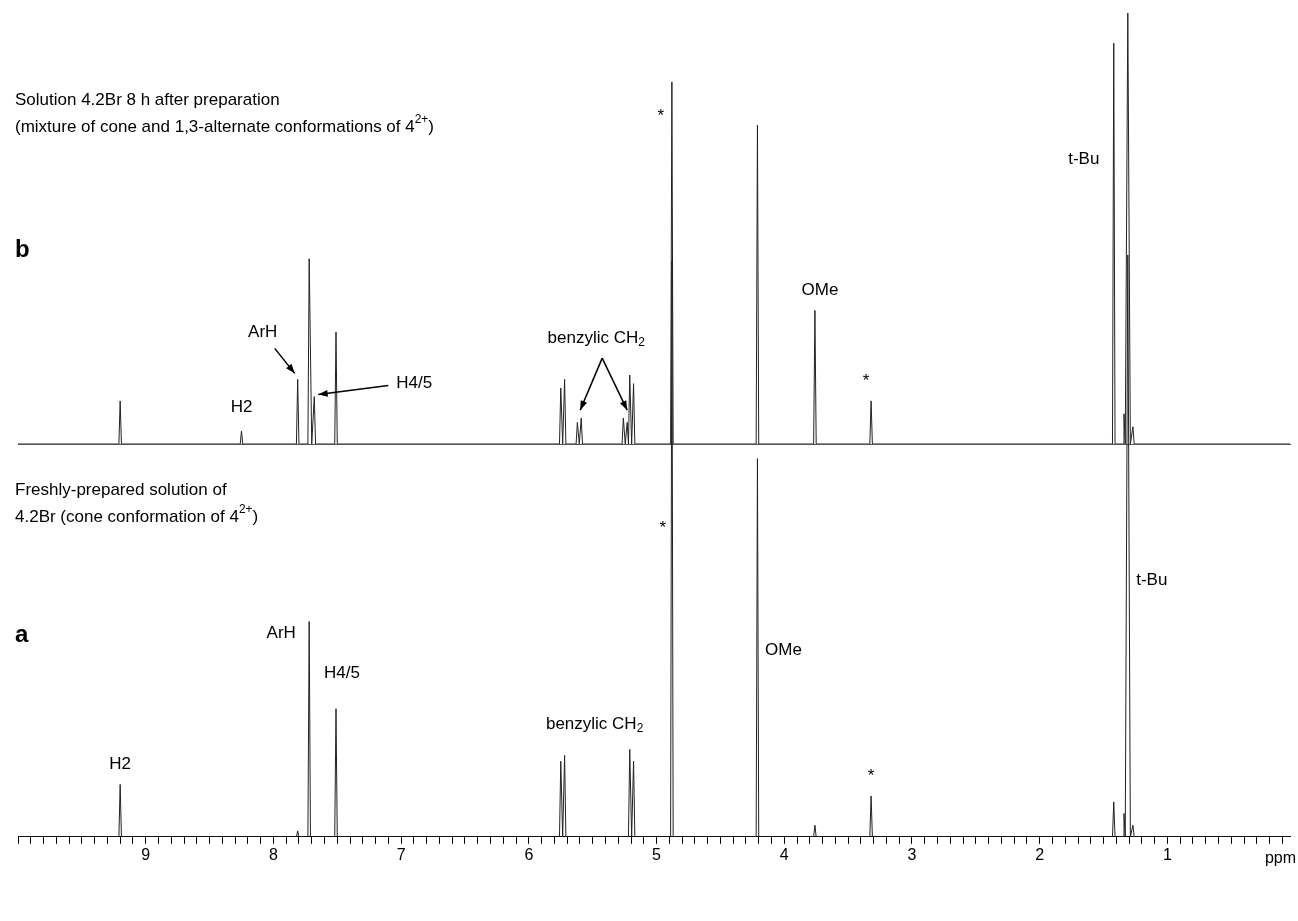  What do you see at coordinates (273, 854) in the screenshot?
I see `x-tick-label: 8` at bounding box center [273, 854].